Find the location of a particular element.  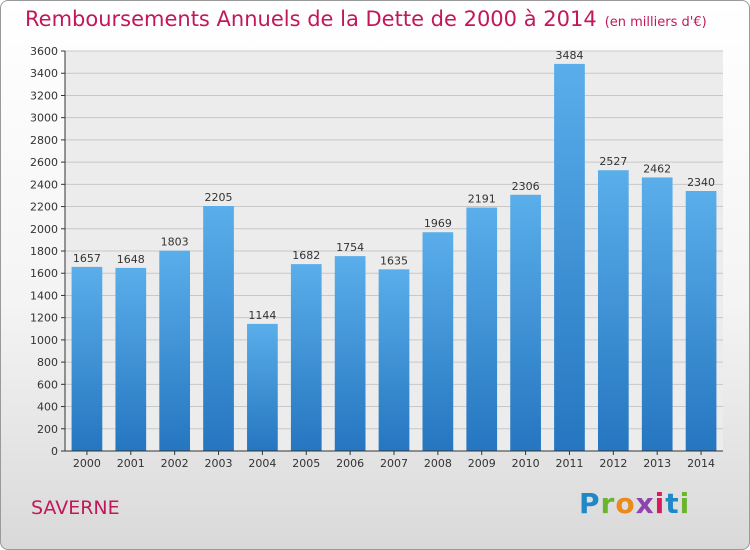

x-tick-label: 2014 is located at coordinates (701, 463).